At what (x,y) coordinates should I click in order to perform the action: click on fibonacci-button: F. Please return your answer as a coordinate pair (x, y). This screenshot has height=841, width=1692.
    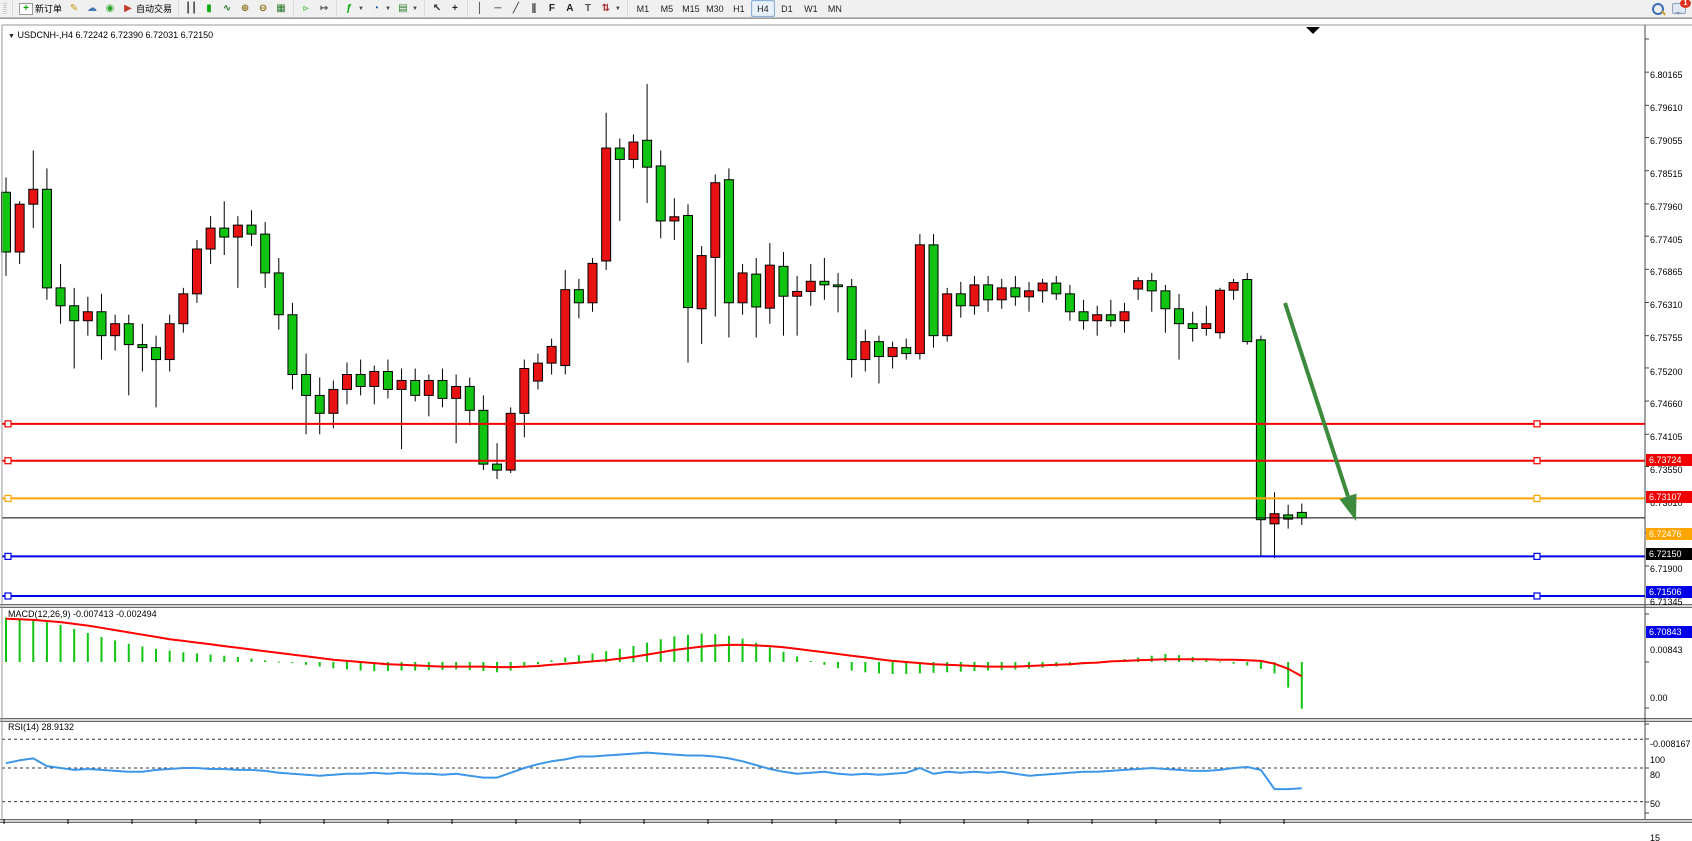
    Looking at the image, I should click on (552, 8).